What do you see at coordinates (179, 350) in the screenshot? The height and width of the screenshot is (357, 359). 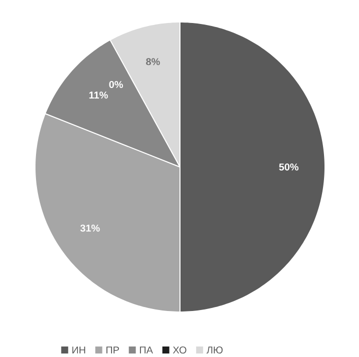 I see `legend-label: ХО` at bounding box center [179, 350].